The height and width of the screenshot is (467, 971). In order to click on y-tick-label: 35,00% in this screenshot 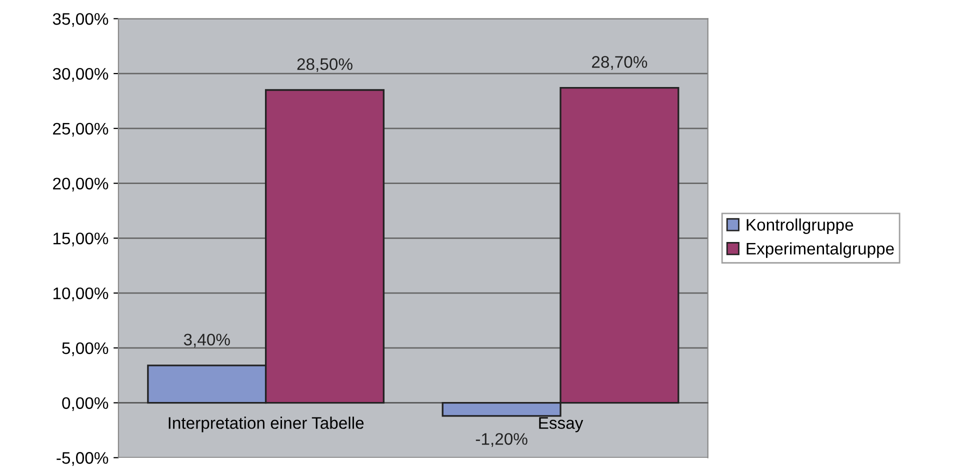, I will do `click(80, 20)`.